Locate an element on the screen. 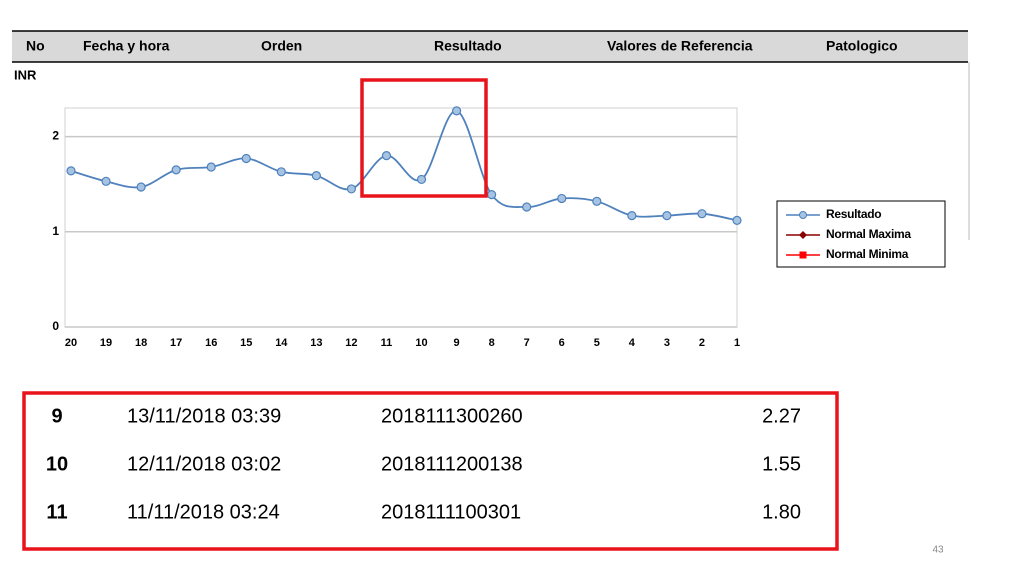 The height and width of the screenshot is (576, 1024). column-header: No is located at coordinates (35, 46).